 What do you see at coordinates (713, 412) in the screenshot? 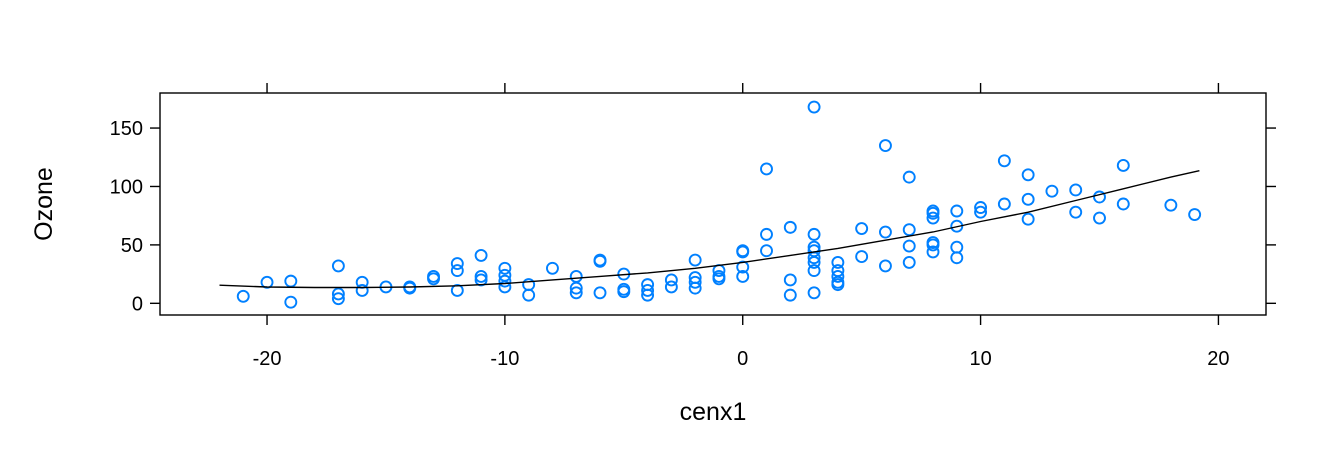
I see `x-axis-title: cenx1` at bounding box center [713, 412].